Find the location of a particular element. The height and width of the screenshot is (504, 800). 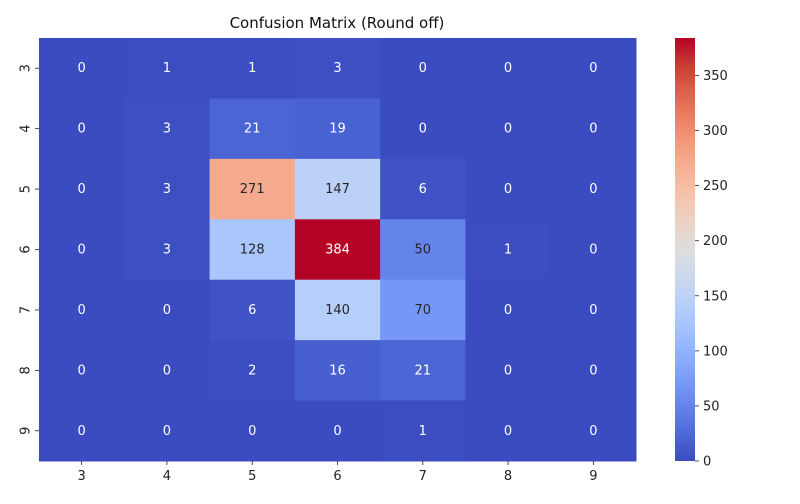

x-tick-label: 4 is located at coordinates (167, 476).